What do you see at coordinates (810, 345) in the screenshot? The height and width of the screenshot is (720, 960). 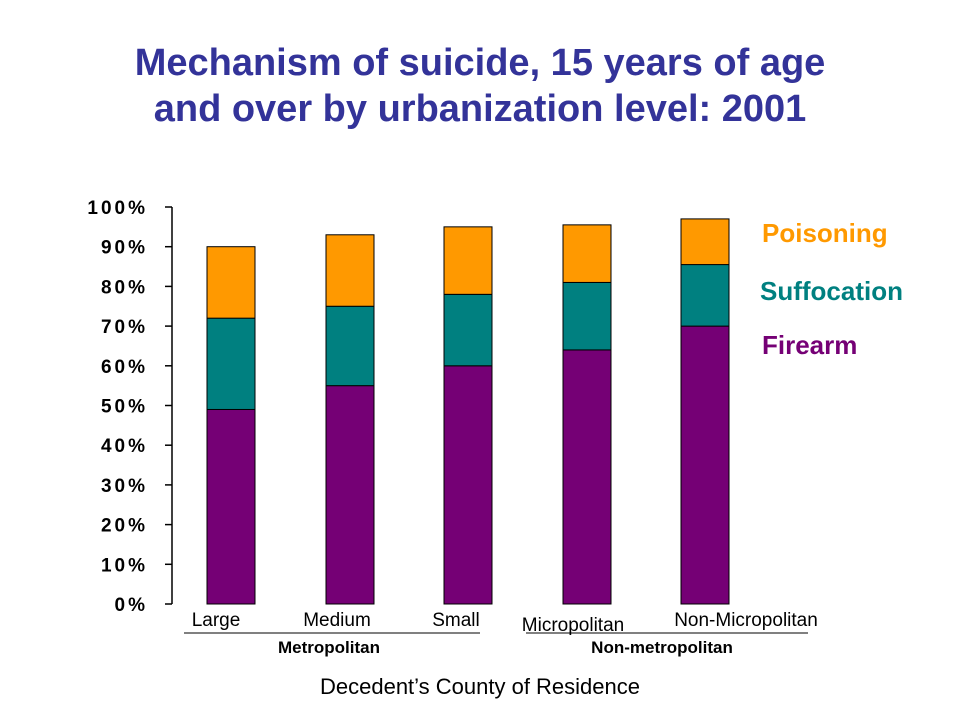 I see `legend-firearm: Firearm` at bounding box center [810, 345].